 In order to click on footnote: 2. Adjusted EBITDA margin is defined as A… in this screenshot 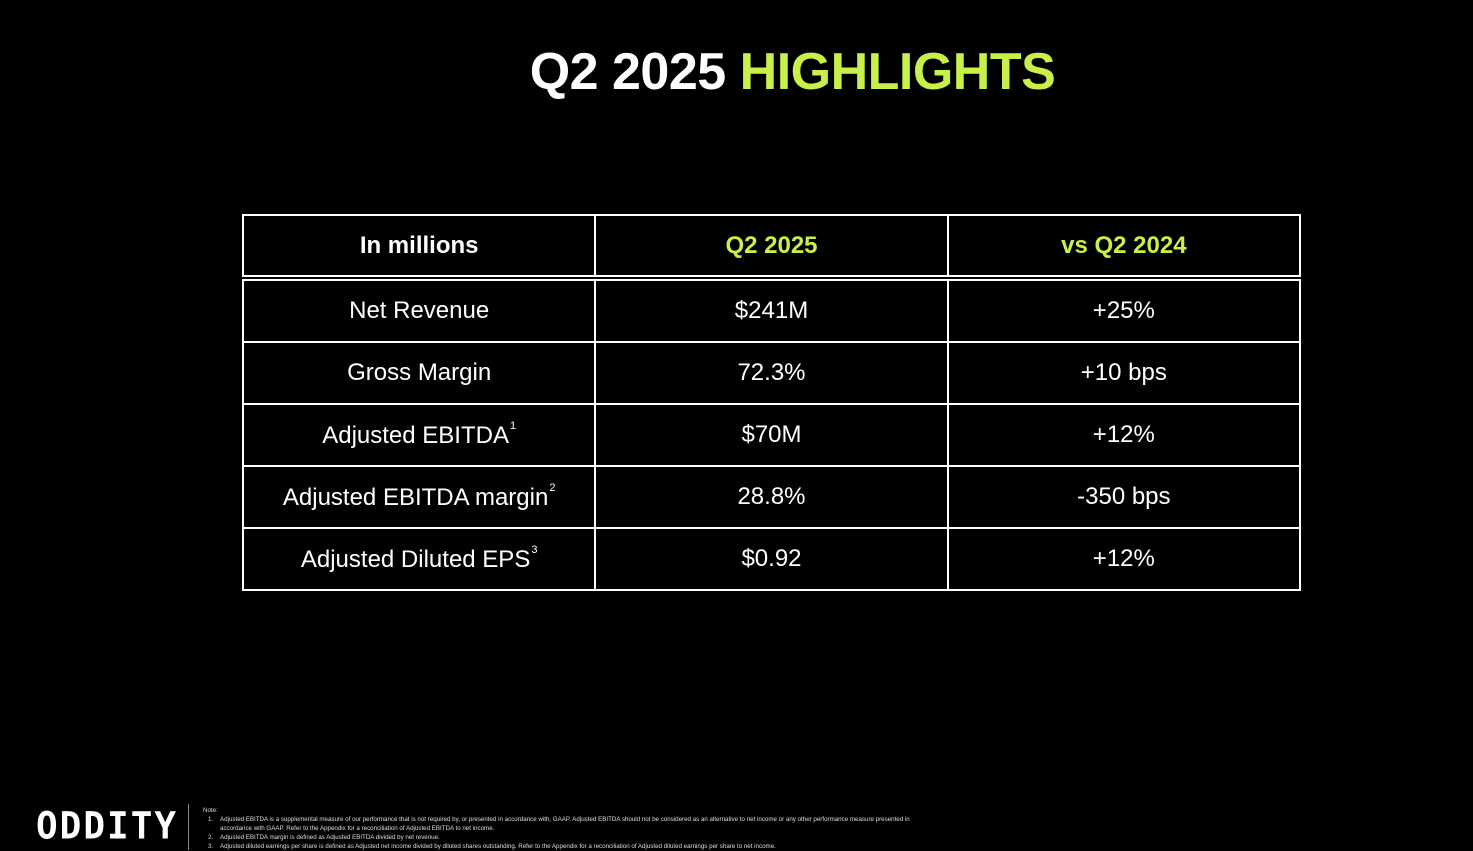, I will do `click(568, 837)`.